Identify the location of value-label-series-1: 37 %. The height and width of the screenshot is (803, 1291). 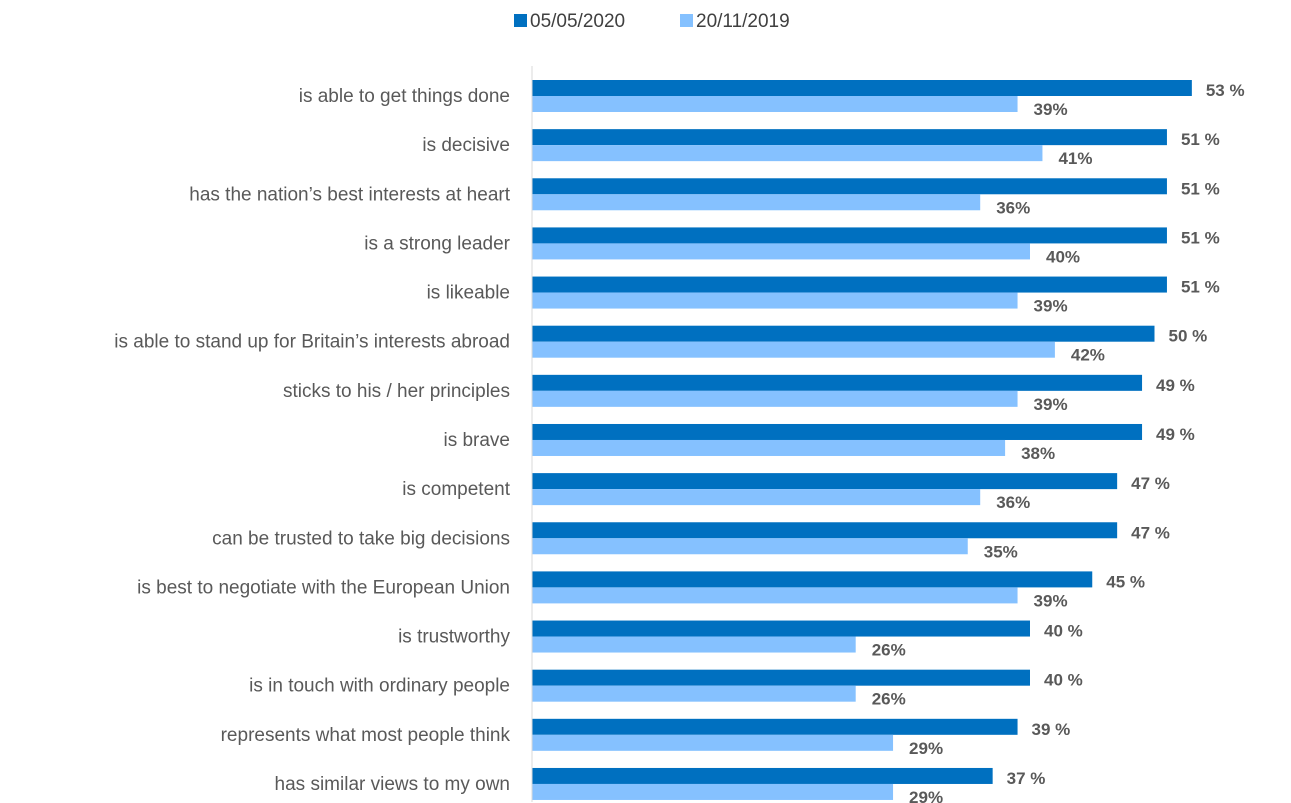
(1026, 778).